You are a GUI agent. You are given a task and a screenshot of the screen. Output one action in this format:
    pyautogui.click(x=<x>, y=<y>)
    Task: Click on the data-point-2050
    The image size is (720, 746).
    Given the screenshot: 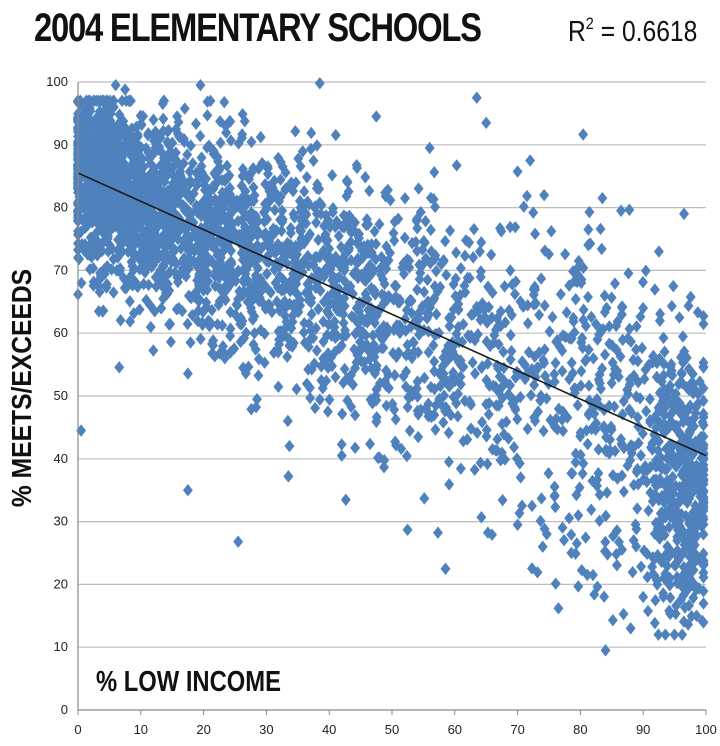 What is the action you would take?
    pyautogui.click(x=369, y=191)
    